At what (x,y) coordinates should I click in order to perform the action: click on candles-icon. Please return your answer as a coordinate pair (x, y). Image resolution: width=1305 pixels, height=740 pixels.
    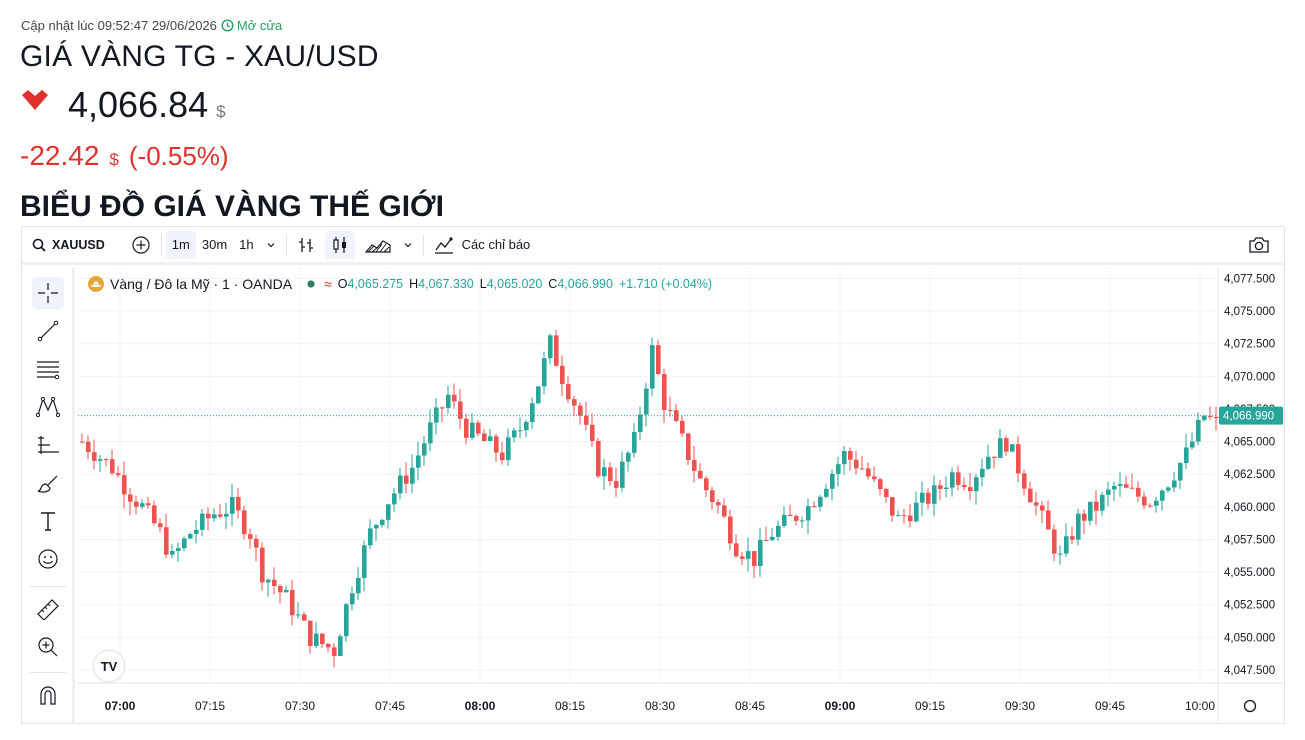
    Looking at the image, I should click on (339, 244).